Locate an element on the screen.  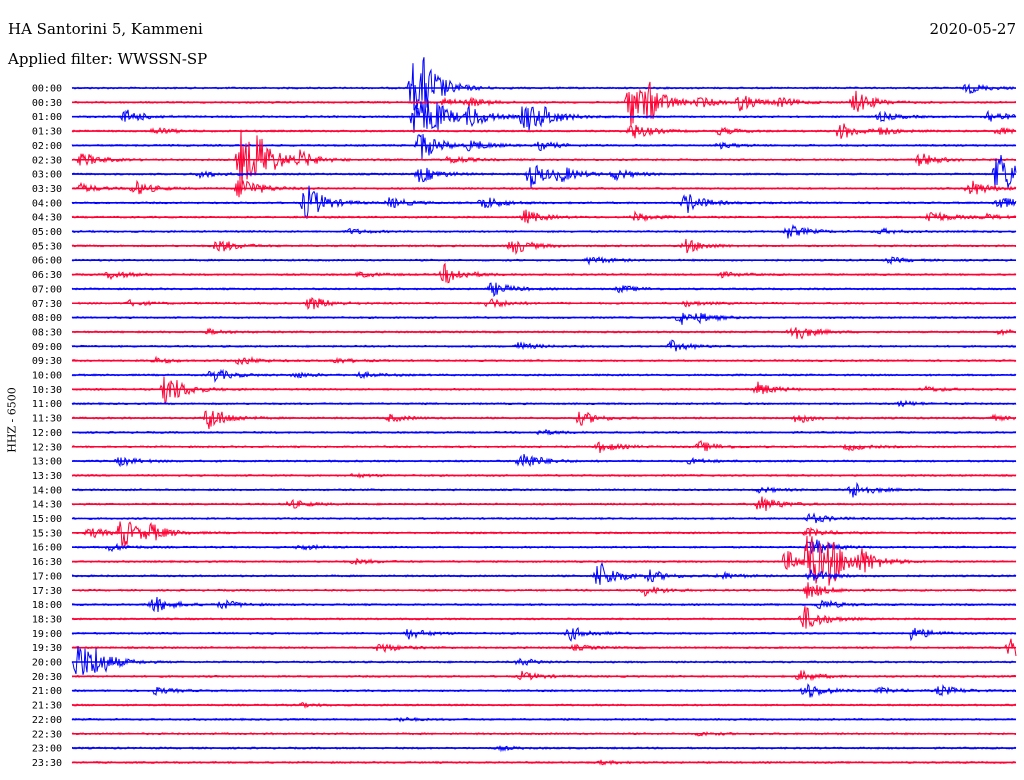
time-label: 01:30 is located at coordinates (47, 132).